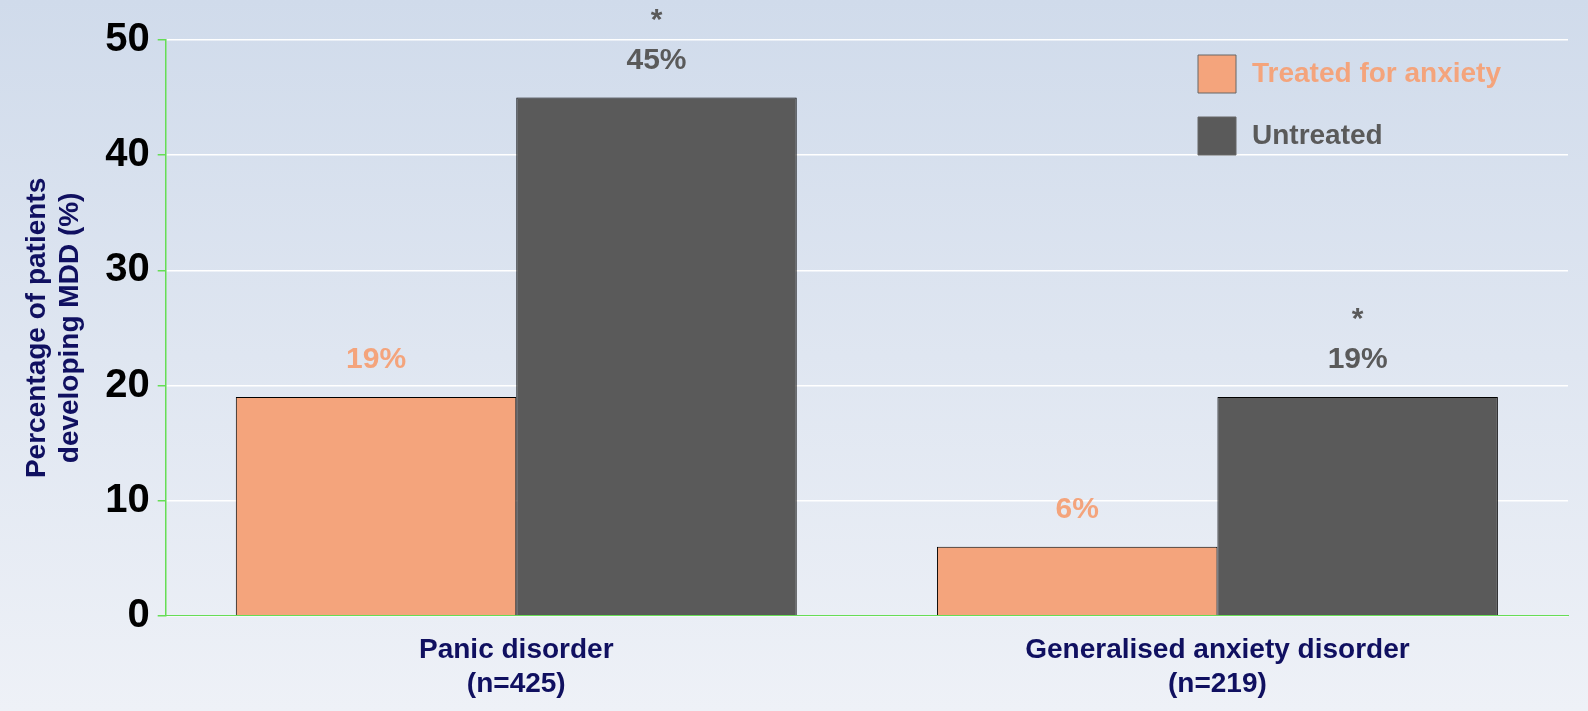 The height and width of the screenshot is (711, 1588). I want to click on y-tick-label: 40, so click(127, 152).